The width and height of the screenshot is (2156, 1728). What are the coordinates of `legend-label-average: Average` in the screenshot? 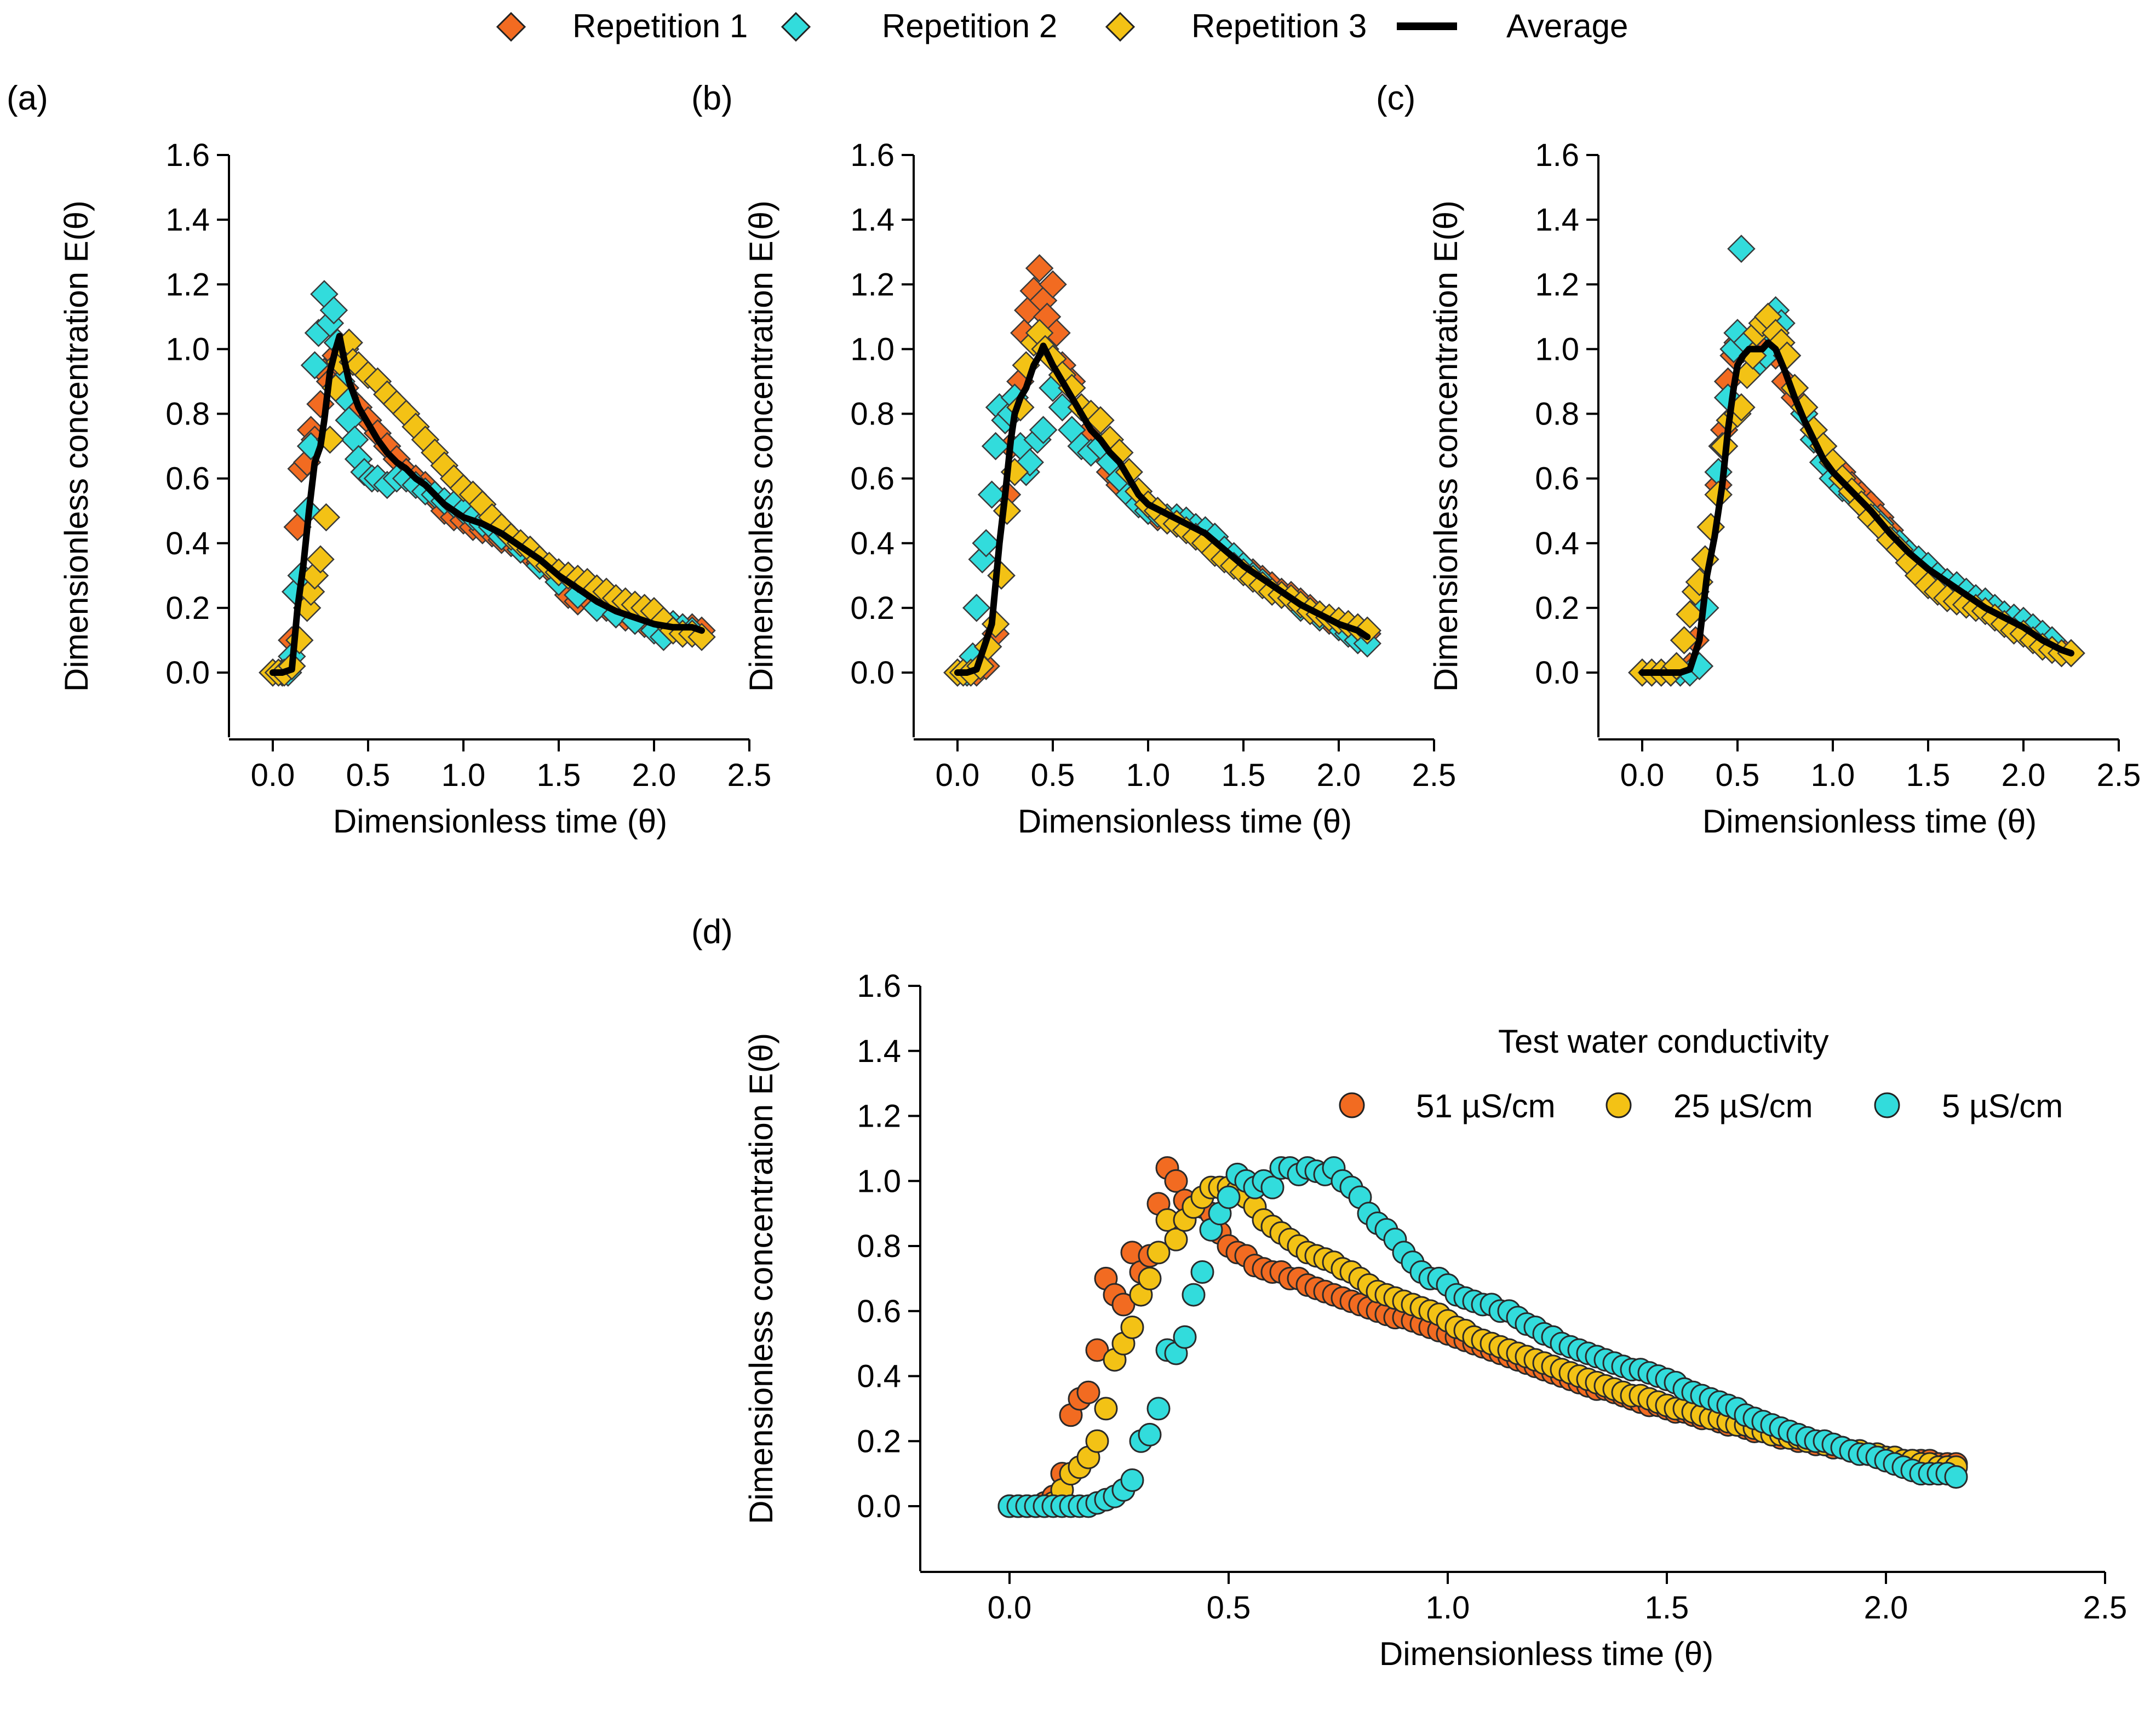 It's located at (1567, 26).